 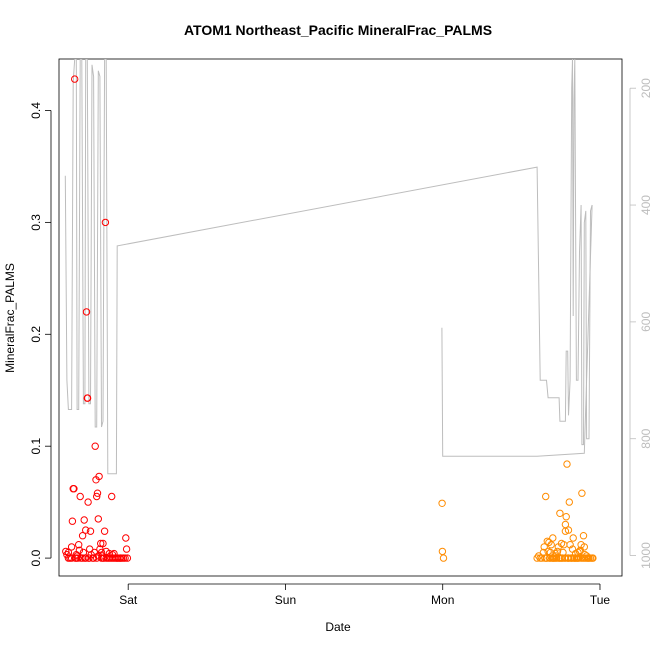 I want to click on y2-tick-label: 800, so click(x=644, y=438).